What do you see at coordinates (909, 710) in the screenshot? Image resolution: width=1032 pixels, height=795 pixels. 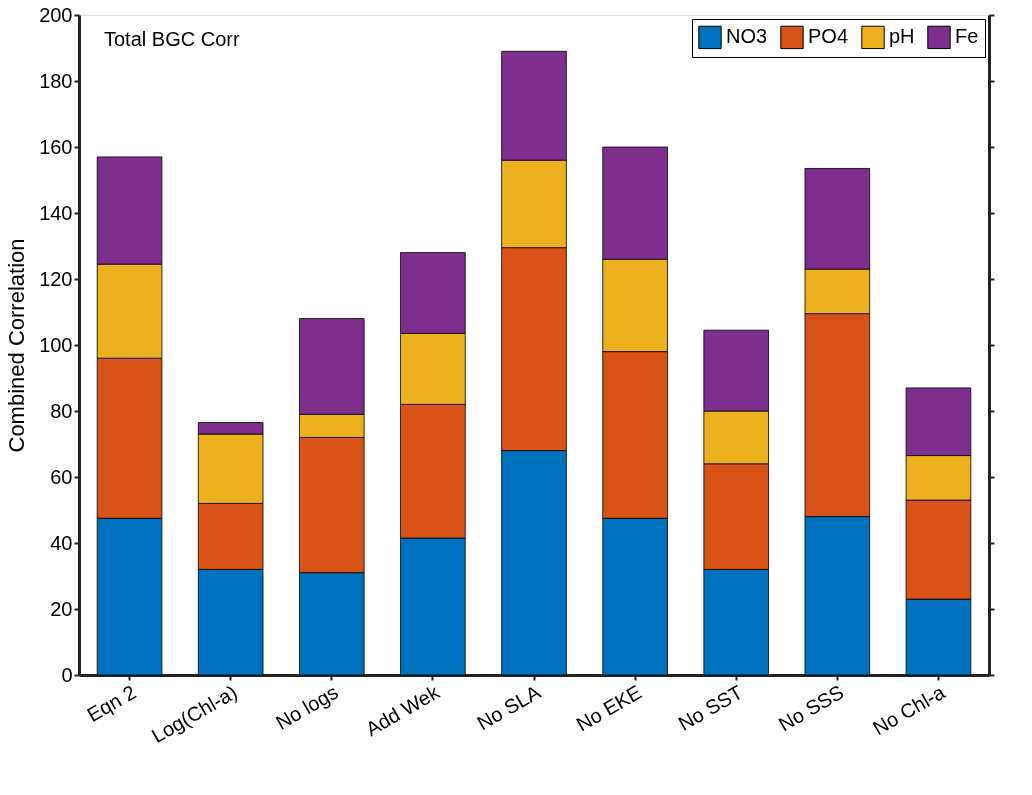 I see `x-tick-label: No Chl-a` at bounding box center [909, 710].